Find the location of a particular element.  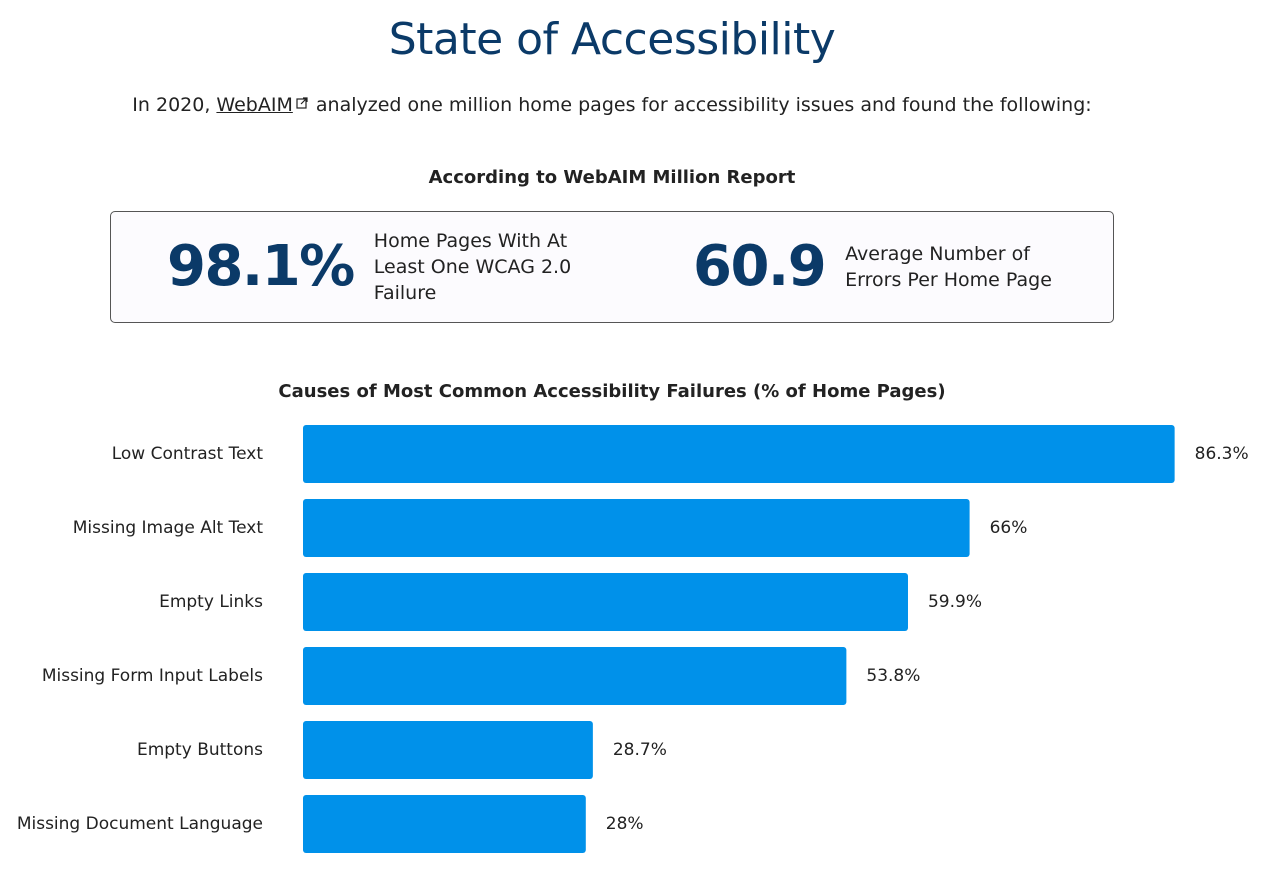

webaim-link: WebAIM is located at coordinates (254, 105).